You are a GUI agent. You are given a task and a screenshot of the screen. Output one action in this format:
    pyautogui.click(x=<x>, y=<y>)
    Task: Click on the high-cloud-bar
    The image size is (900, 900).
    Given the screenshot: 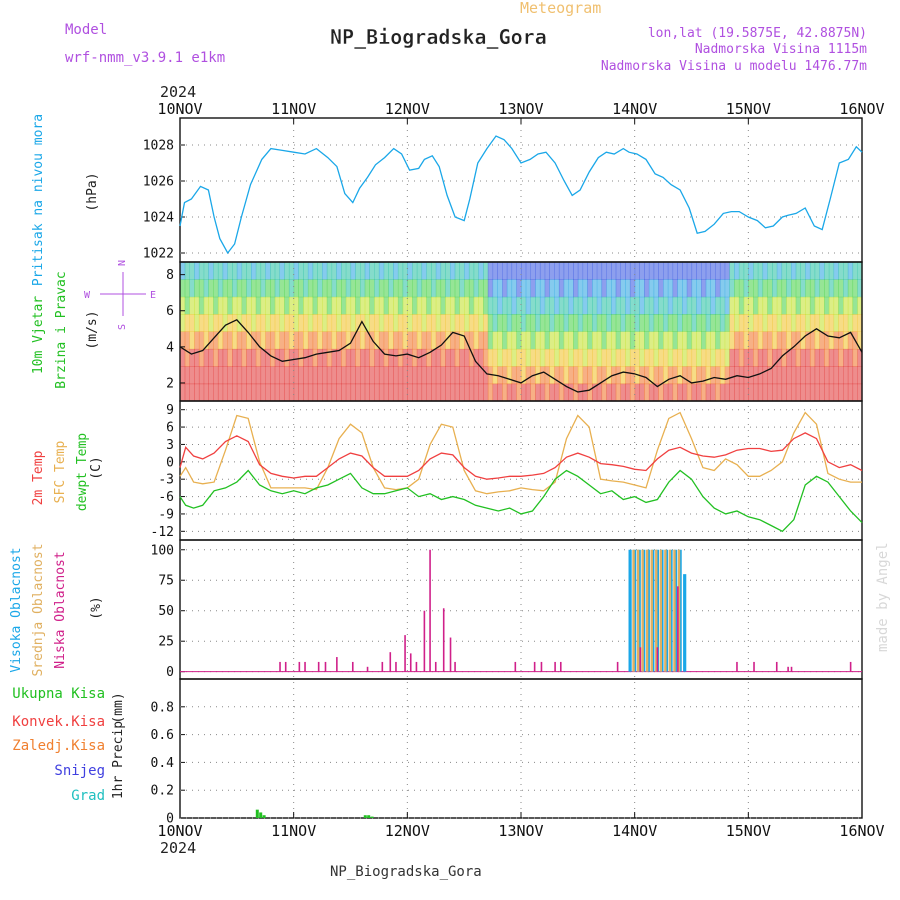 What is the action you would take?
    pyautogui.click(x=630, y=610)
    